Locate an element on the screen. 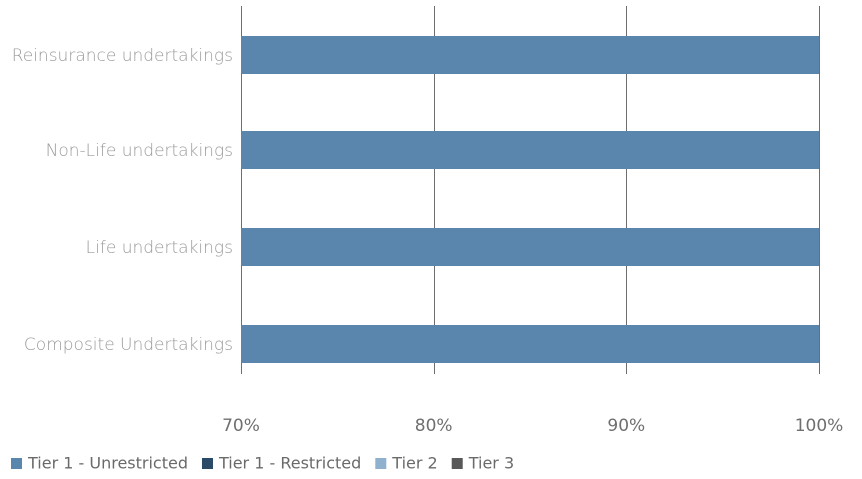 Image resolution: width=862 pixels, height=479 pixels. legend-label-3: Tier 3 is located at coordinates (491, 463).